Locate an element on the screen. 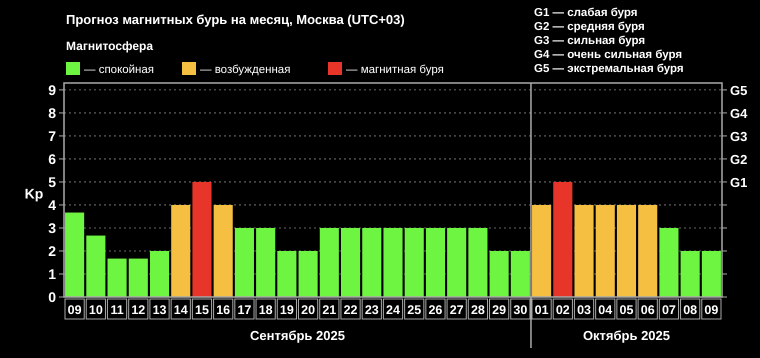 The image size is (760, 358). x-tick-label: 04 is located at coordinates (605, 310).